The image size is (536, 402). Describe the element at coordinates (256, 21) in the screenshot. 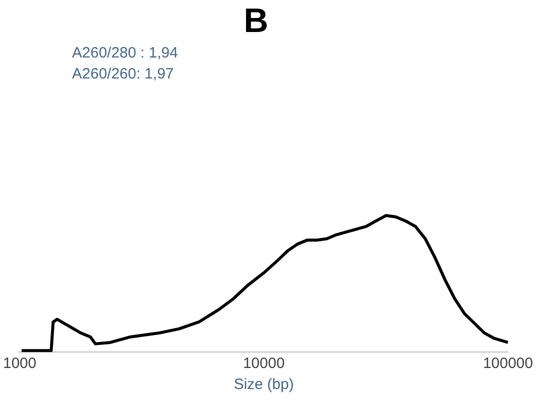

I see `chart-title: B` at that location.